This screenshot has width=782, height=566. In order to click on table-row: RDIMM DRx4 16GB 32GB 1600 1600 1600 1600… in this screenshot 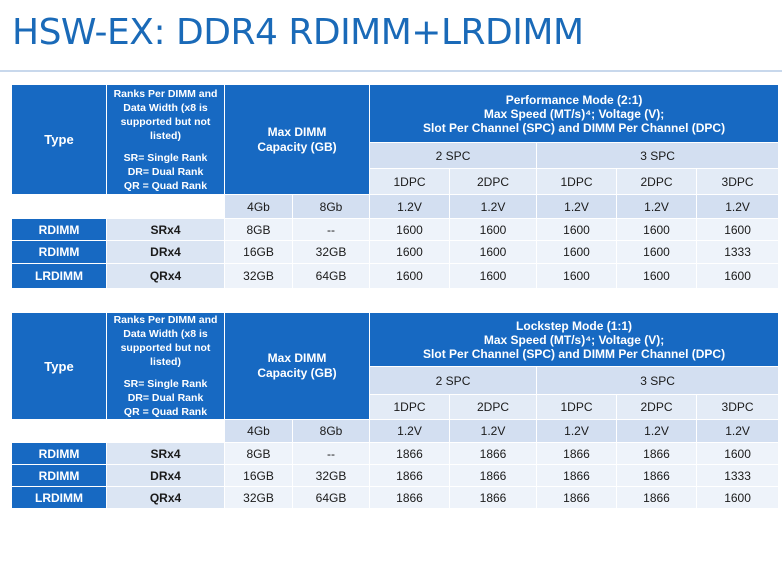, I will do `click(395, 252)`.